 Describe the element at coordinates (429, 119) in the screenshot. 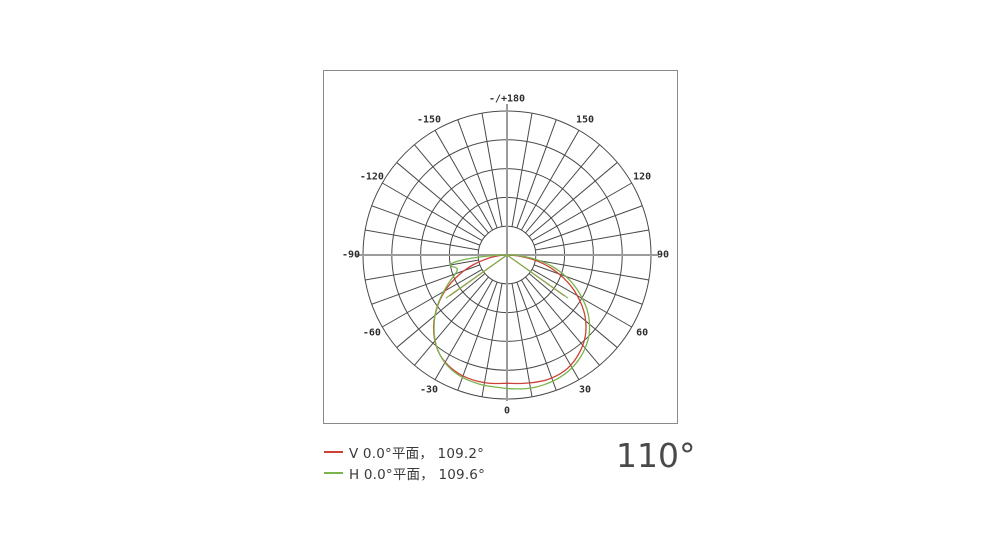

I see `angle-tick-label: -150` at that location.